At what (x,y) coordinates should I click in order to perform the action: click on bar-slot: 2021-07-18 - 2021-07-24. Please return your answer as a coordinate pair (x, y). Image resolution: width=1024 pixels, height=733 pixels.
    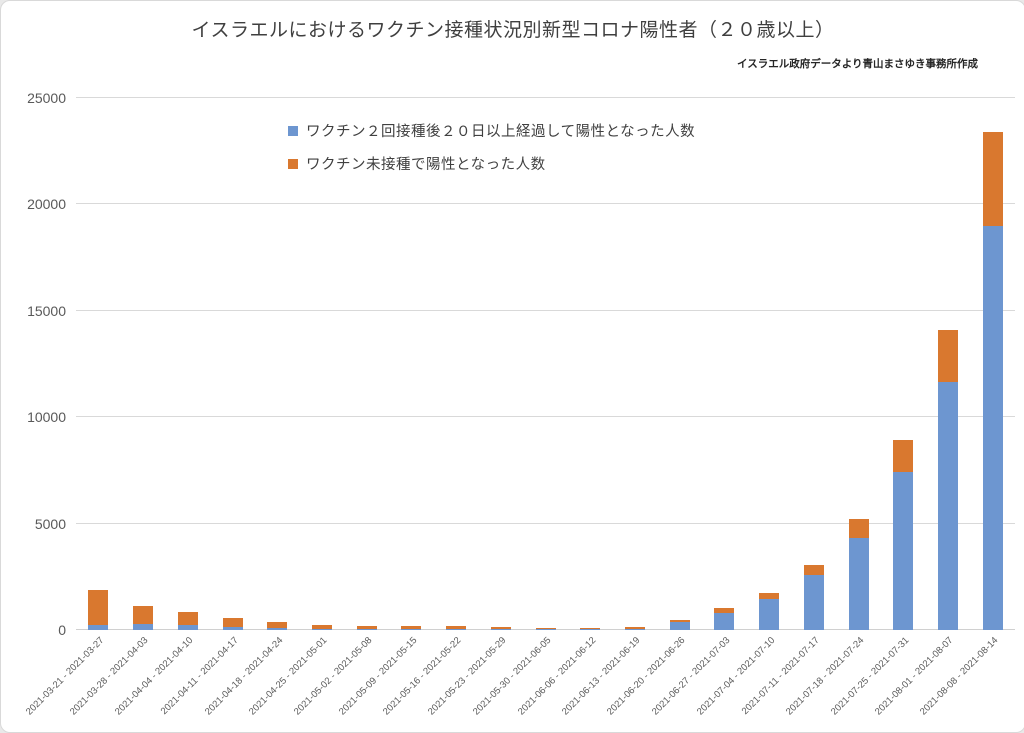
    Looking at the image, I should click on (832, 407).